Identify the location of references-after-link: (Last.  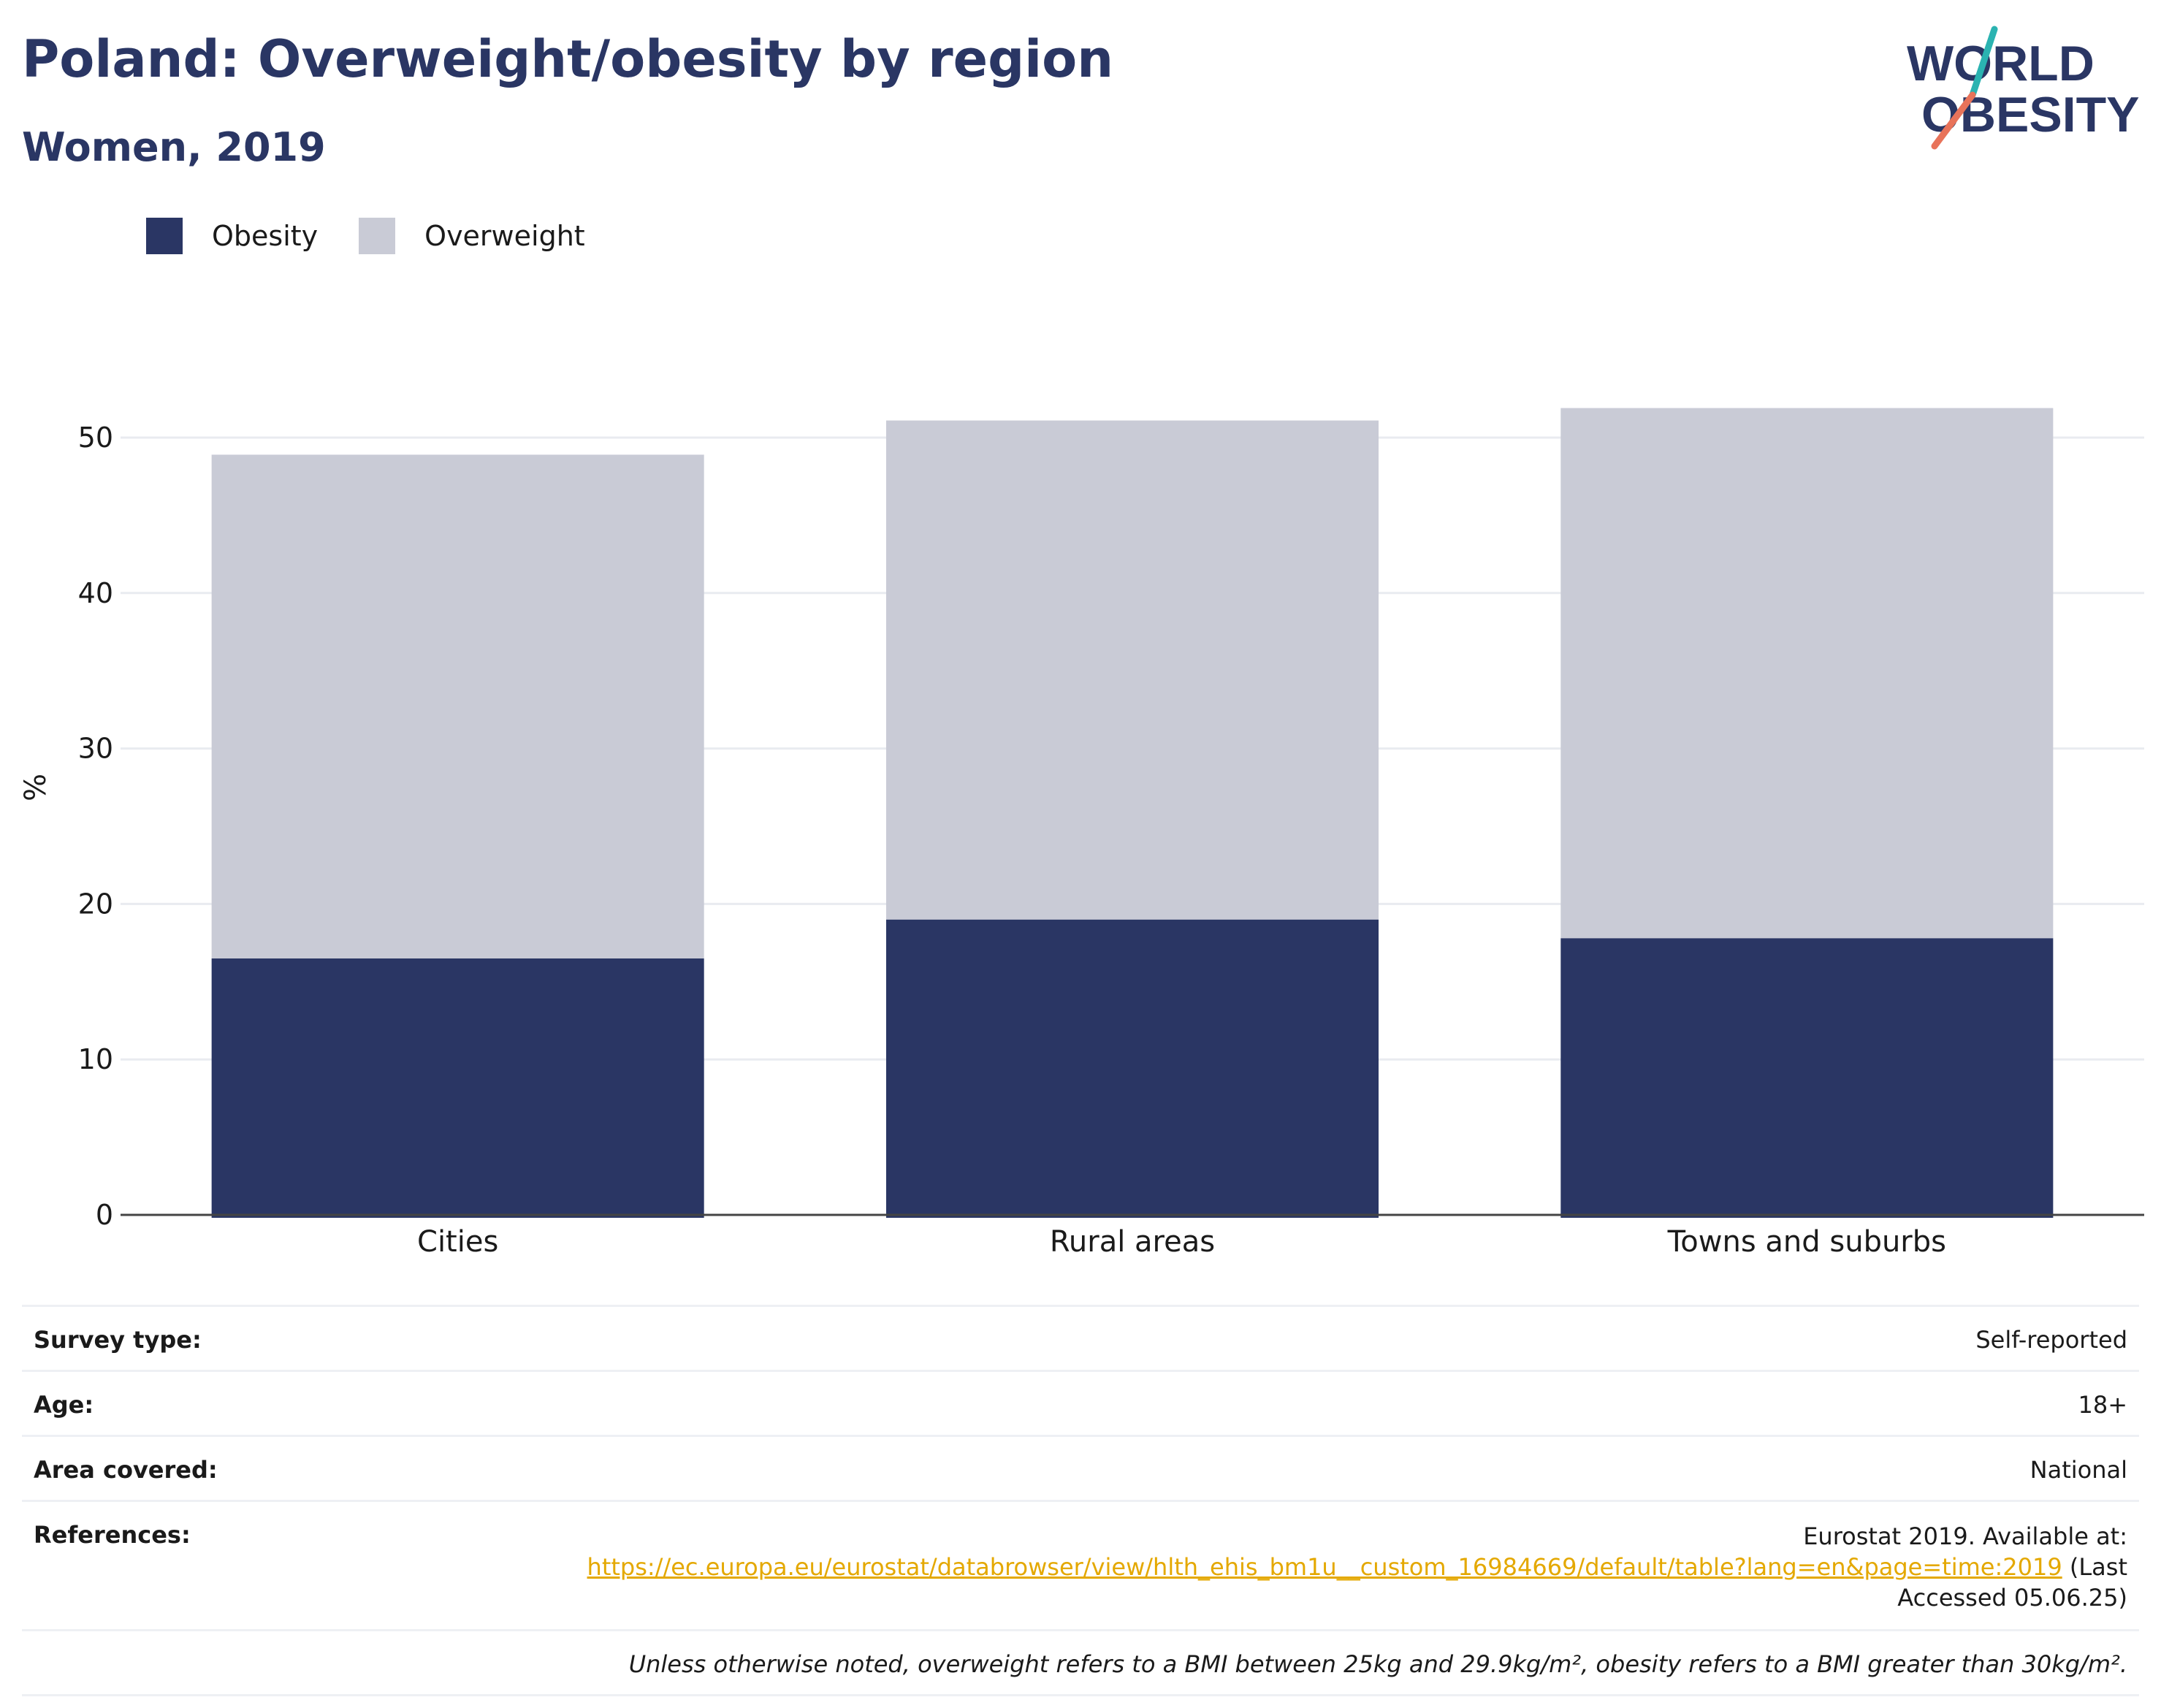
(2094, 1567).